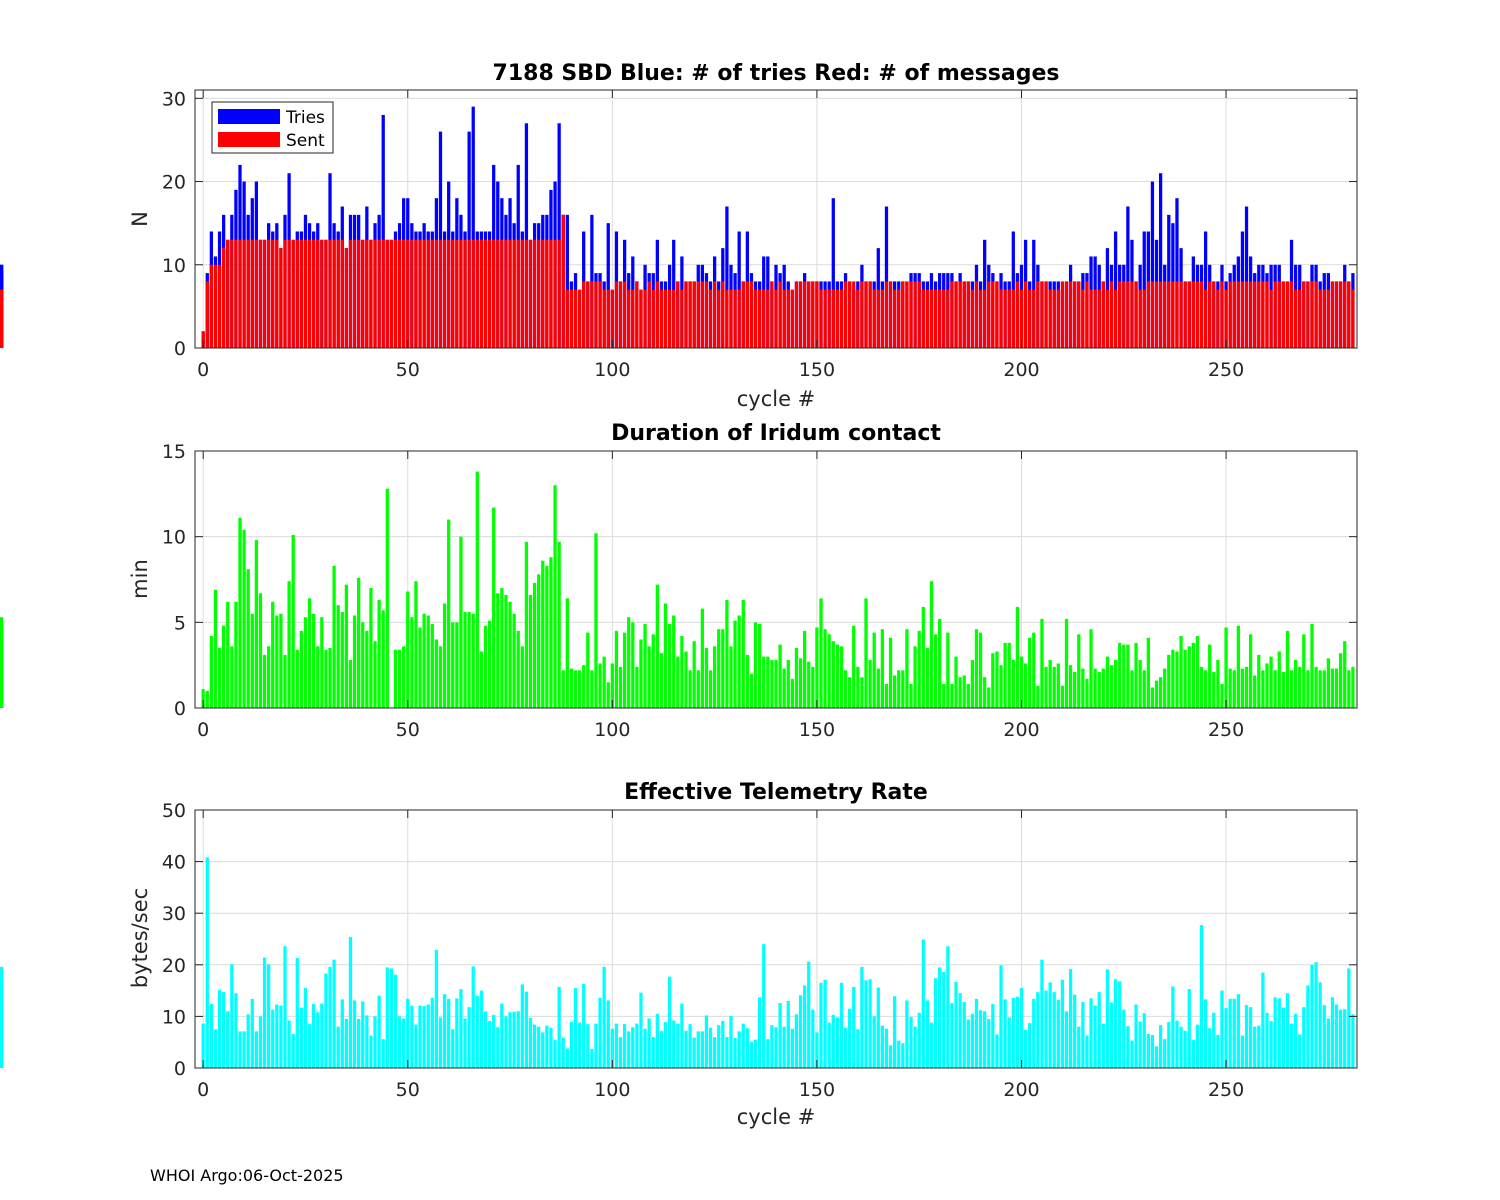  Describe the element at coordinates (305, 118) in the screenshot. I see `legend-label-tries: Tries` at that location.